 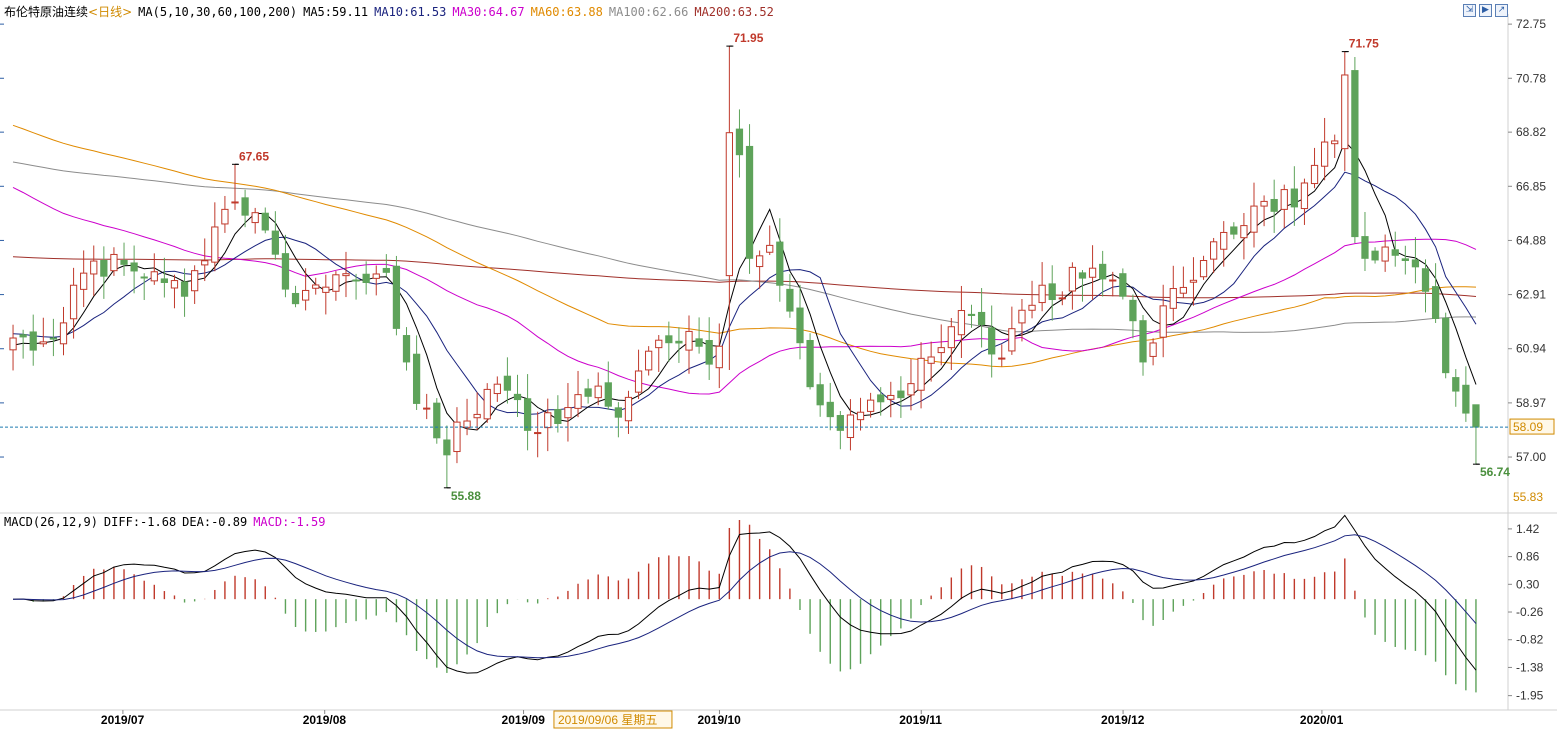 What do you see at coordinates (1485, 10) in the screenshot?
I see `play-icon: ▶` at bounding box center [1485, 10].